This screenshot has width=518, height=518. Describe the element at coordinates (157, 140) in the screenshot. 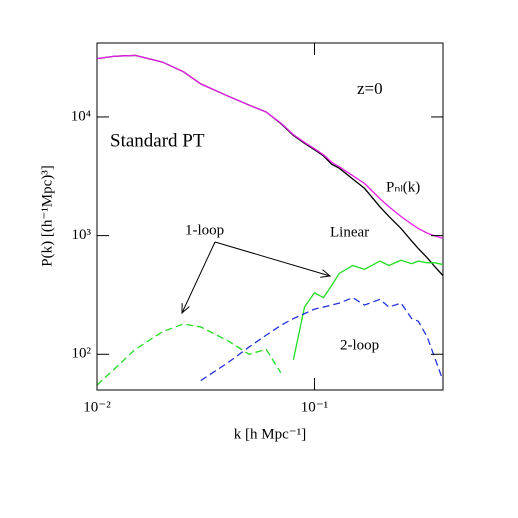

I see `annotation: Standard PT` at that location.